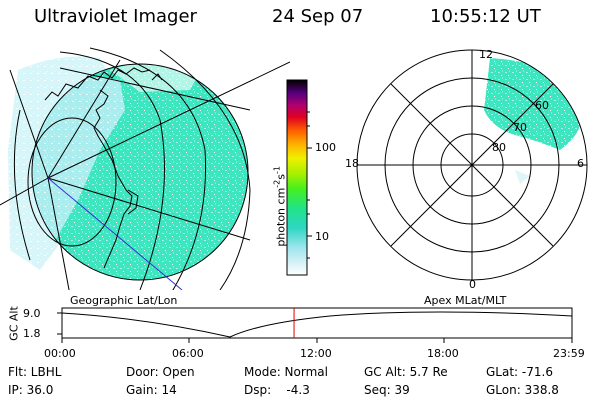 Image resolution: width=600 pixels, height=400 pixels. I want to click on colorbar-tick-100: 100, so click(325, 147).